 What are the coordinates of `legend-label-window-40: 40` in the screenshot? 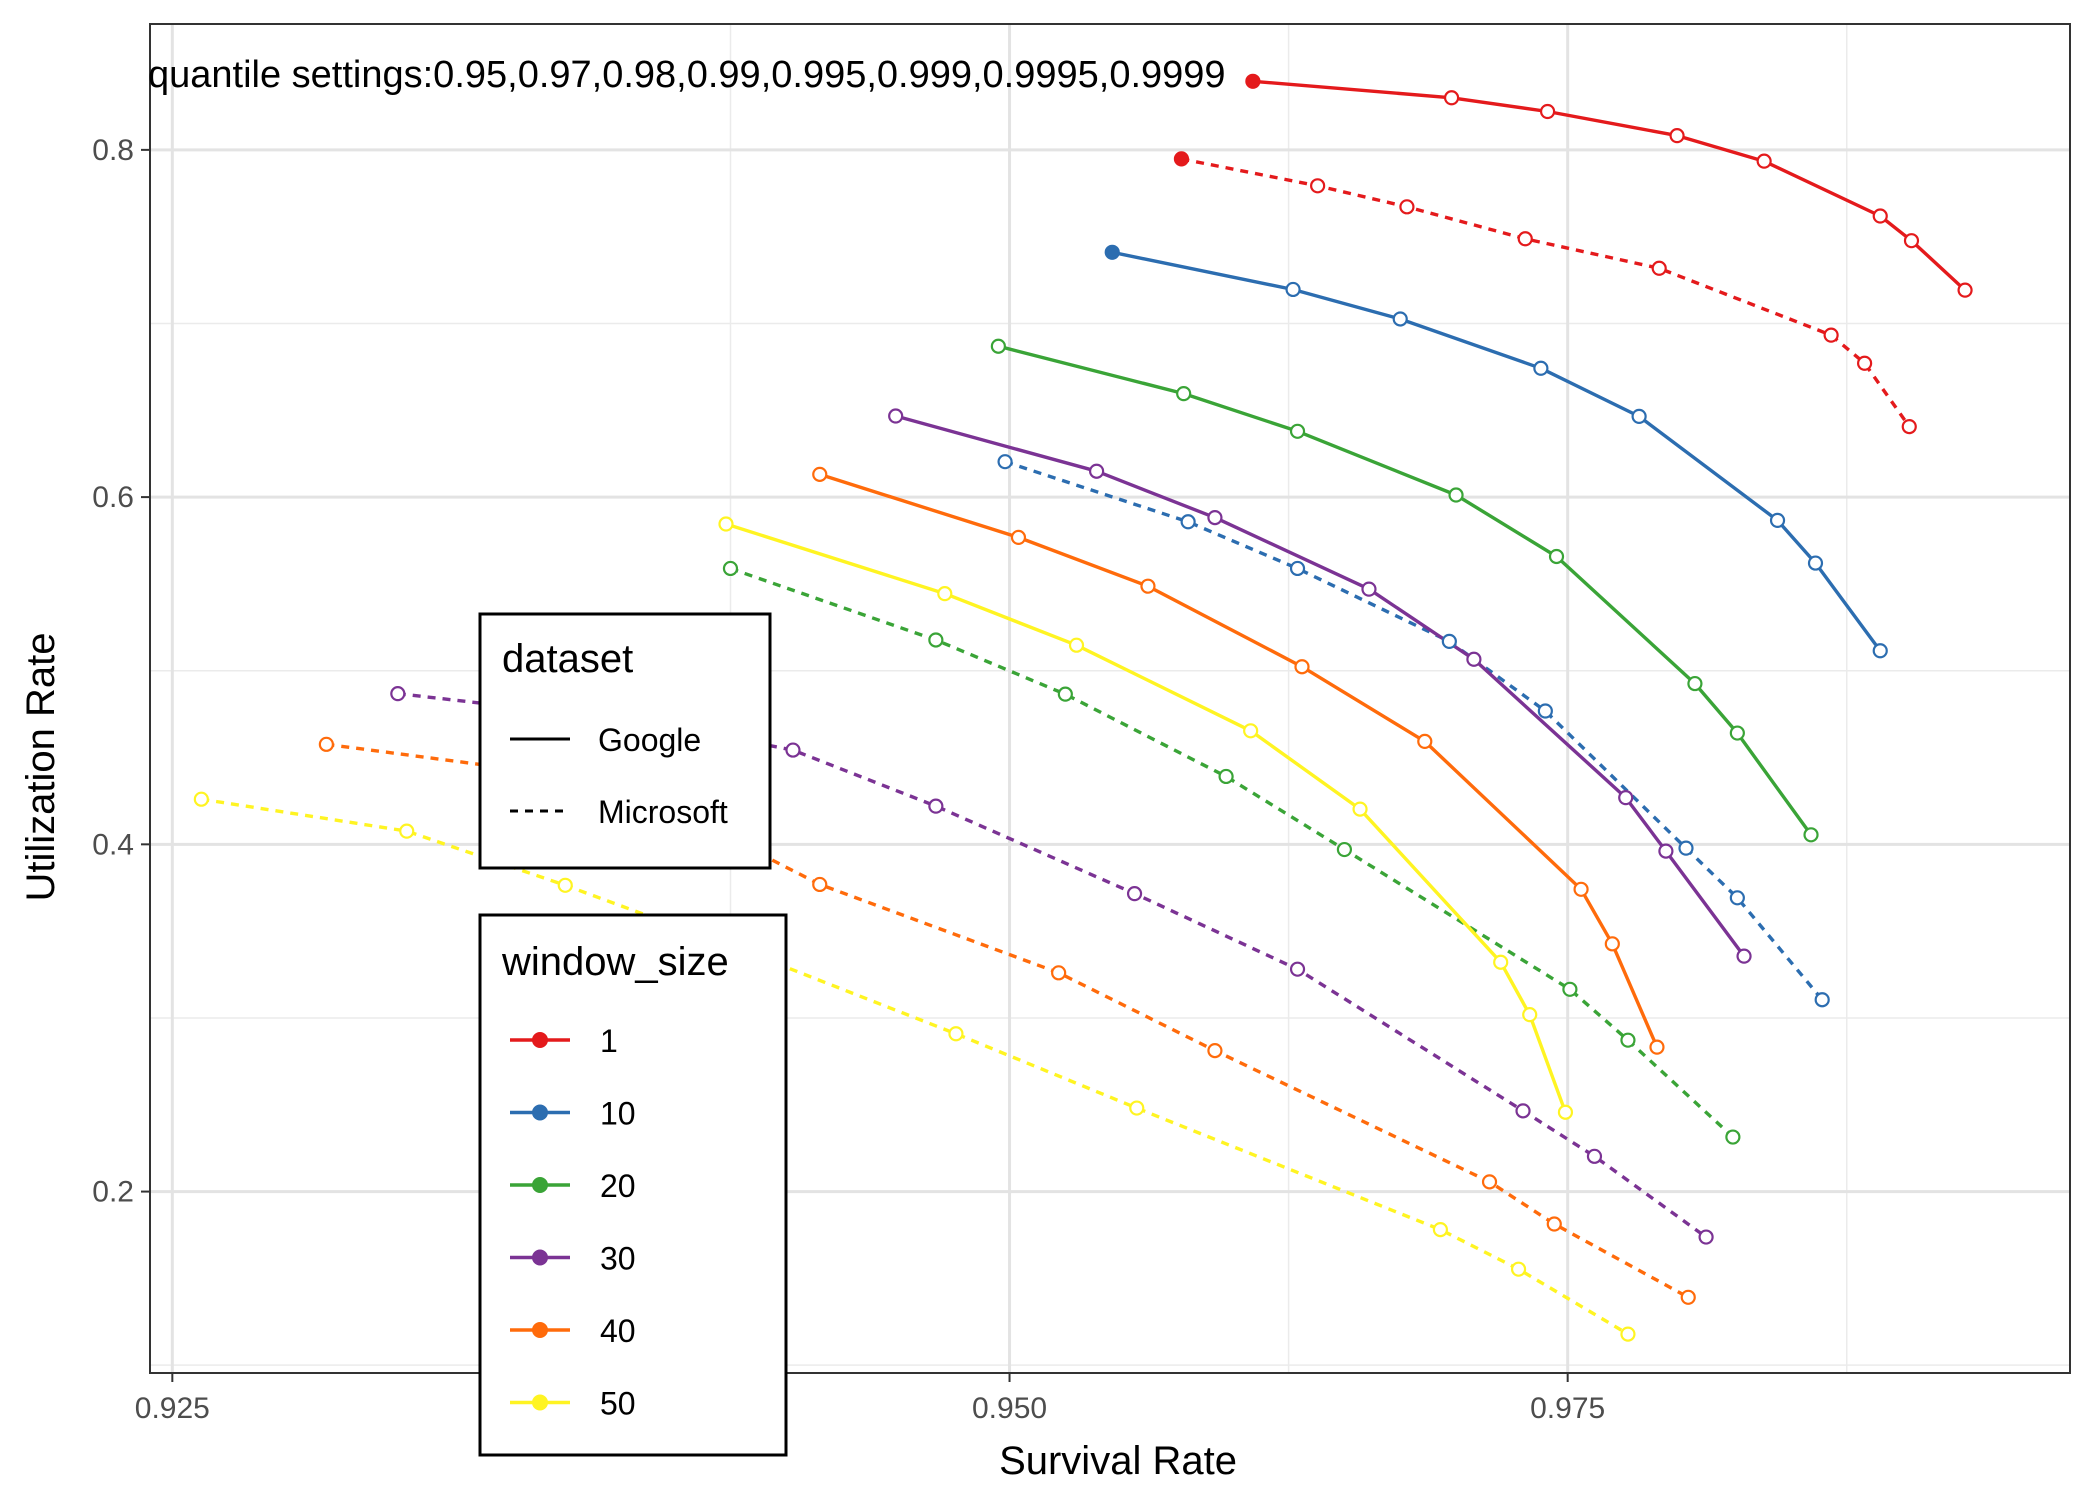 It's located at (618, 1331).